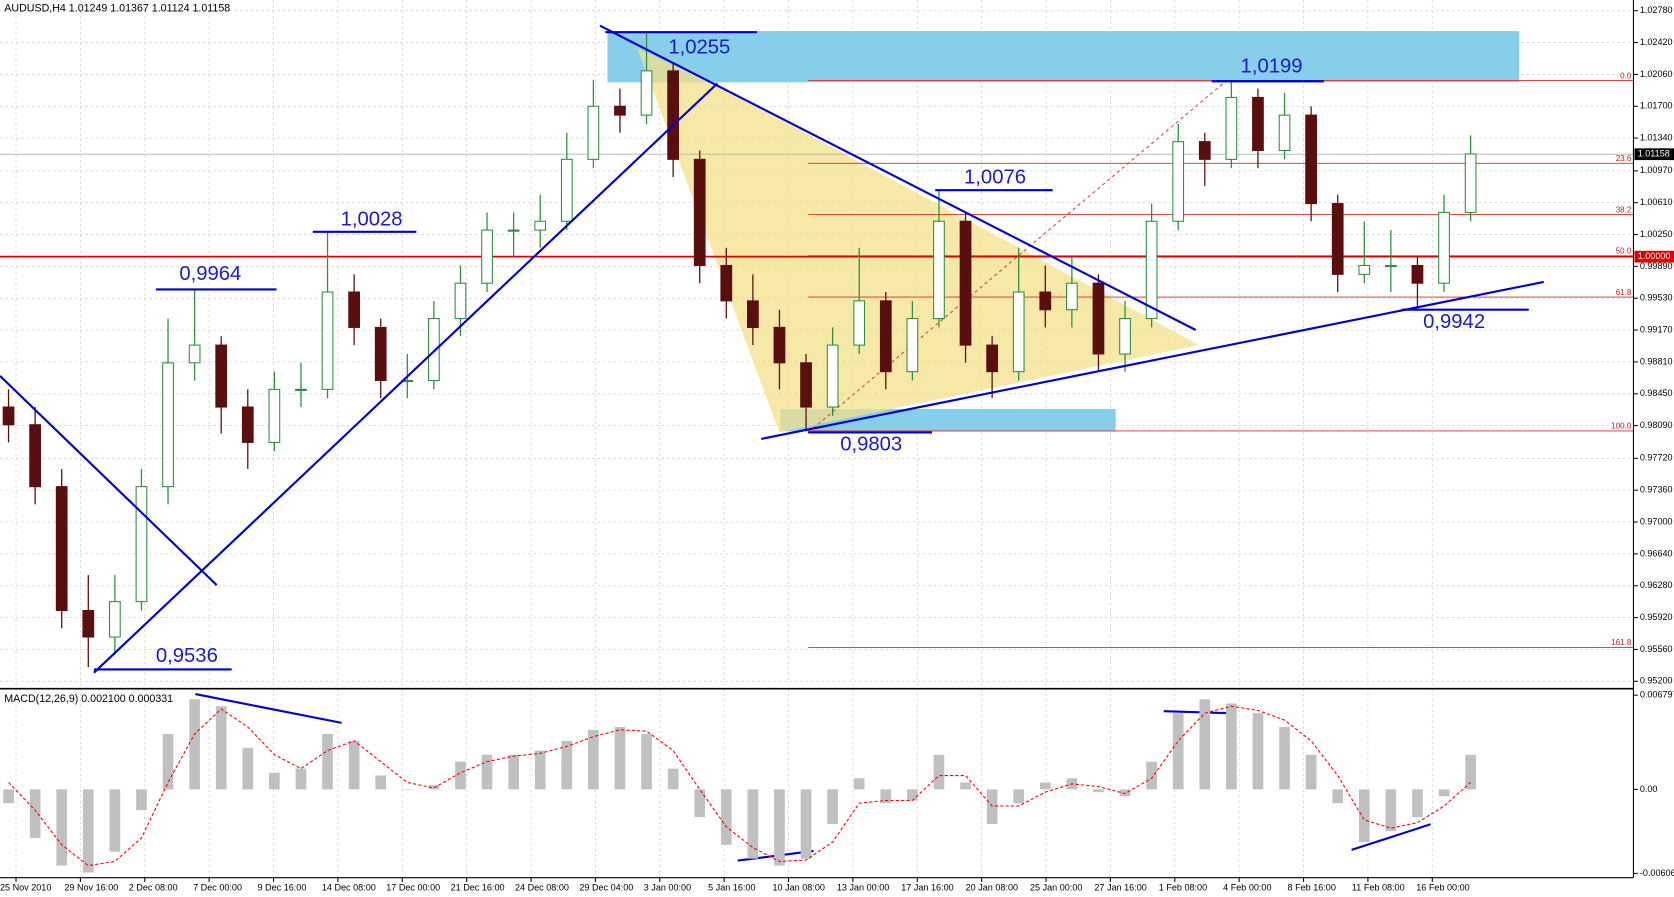 The image size is (1674, 897). Describe the element at coordinates (1312, 888) in the screenshot. I see `x-tick-label: 8 Feb 16:00` at that location.